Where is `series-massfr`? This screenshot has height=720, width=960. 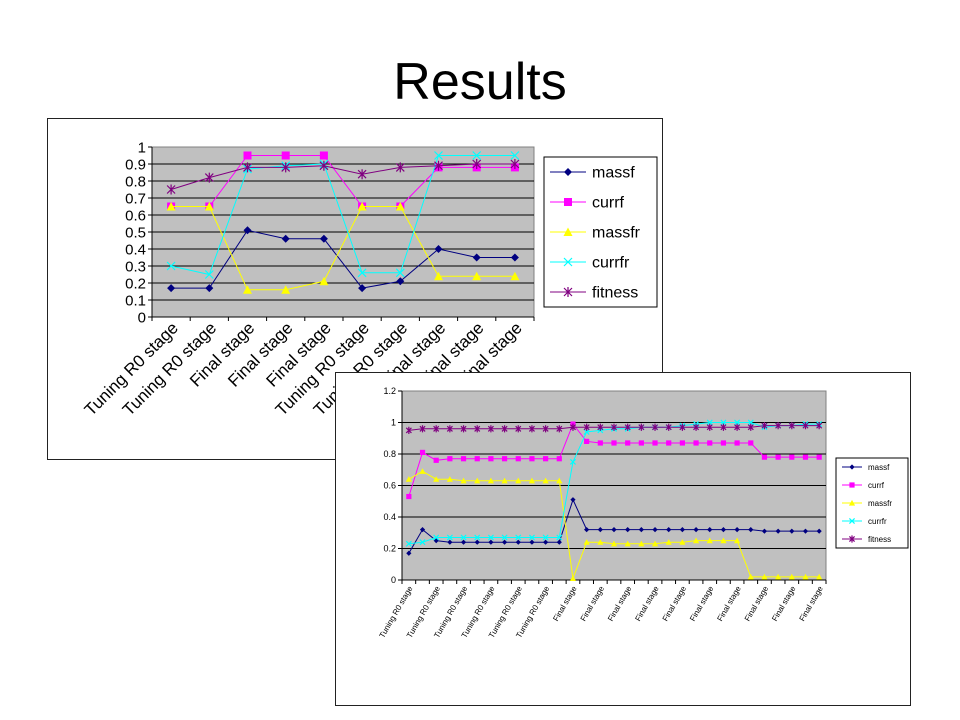 series-massfr is located at coordinates (343, 248).